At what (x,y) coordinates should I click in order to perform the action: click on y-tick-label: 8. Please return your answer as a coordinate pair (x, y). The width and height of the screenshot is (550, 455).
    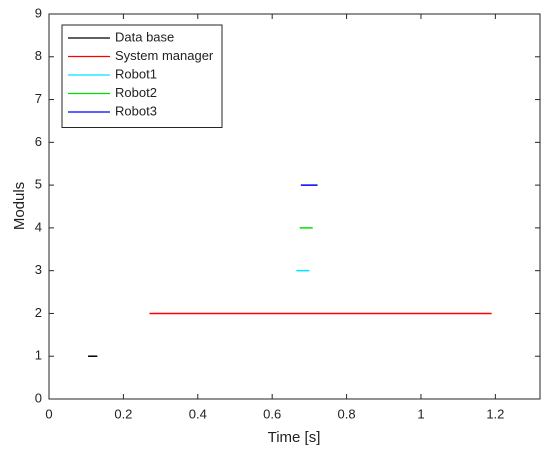
    Looking at the image, I should click on (38, 55).